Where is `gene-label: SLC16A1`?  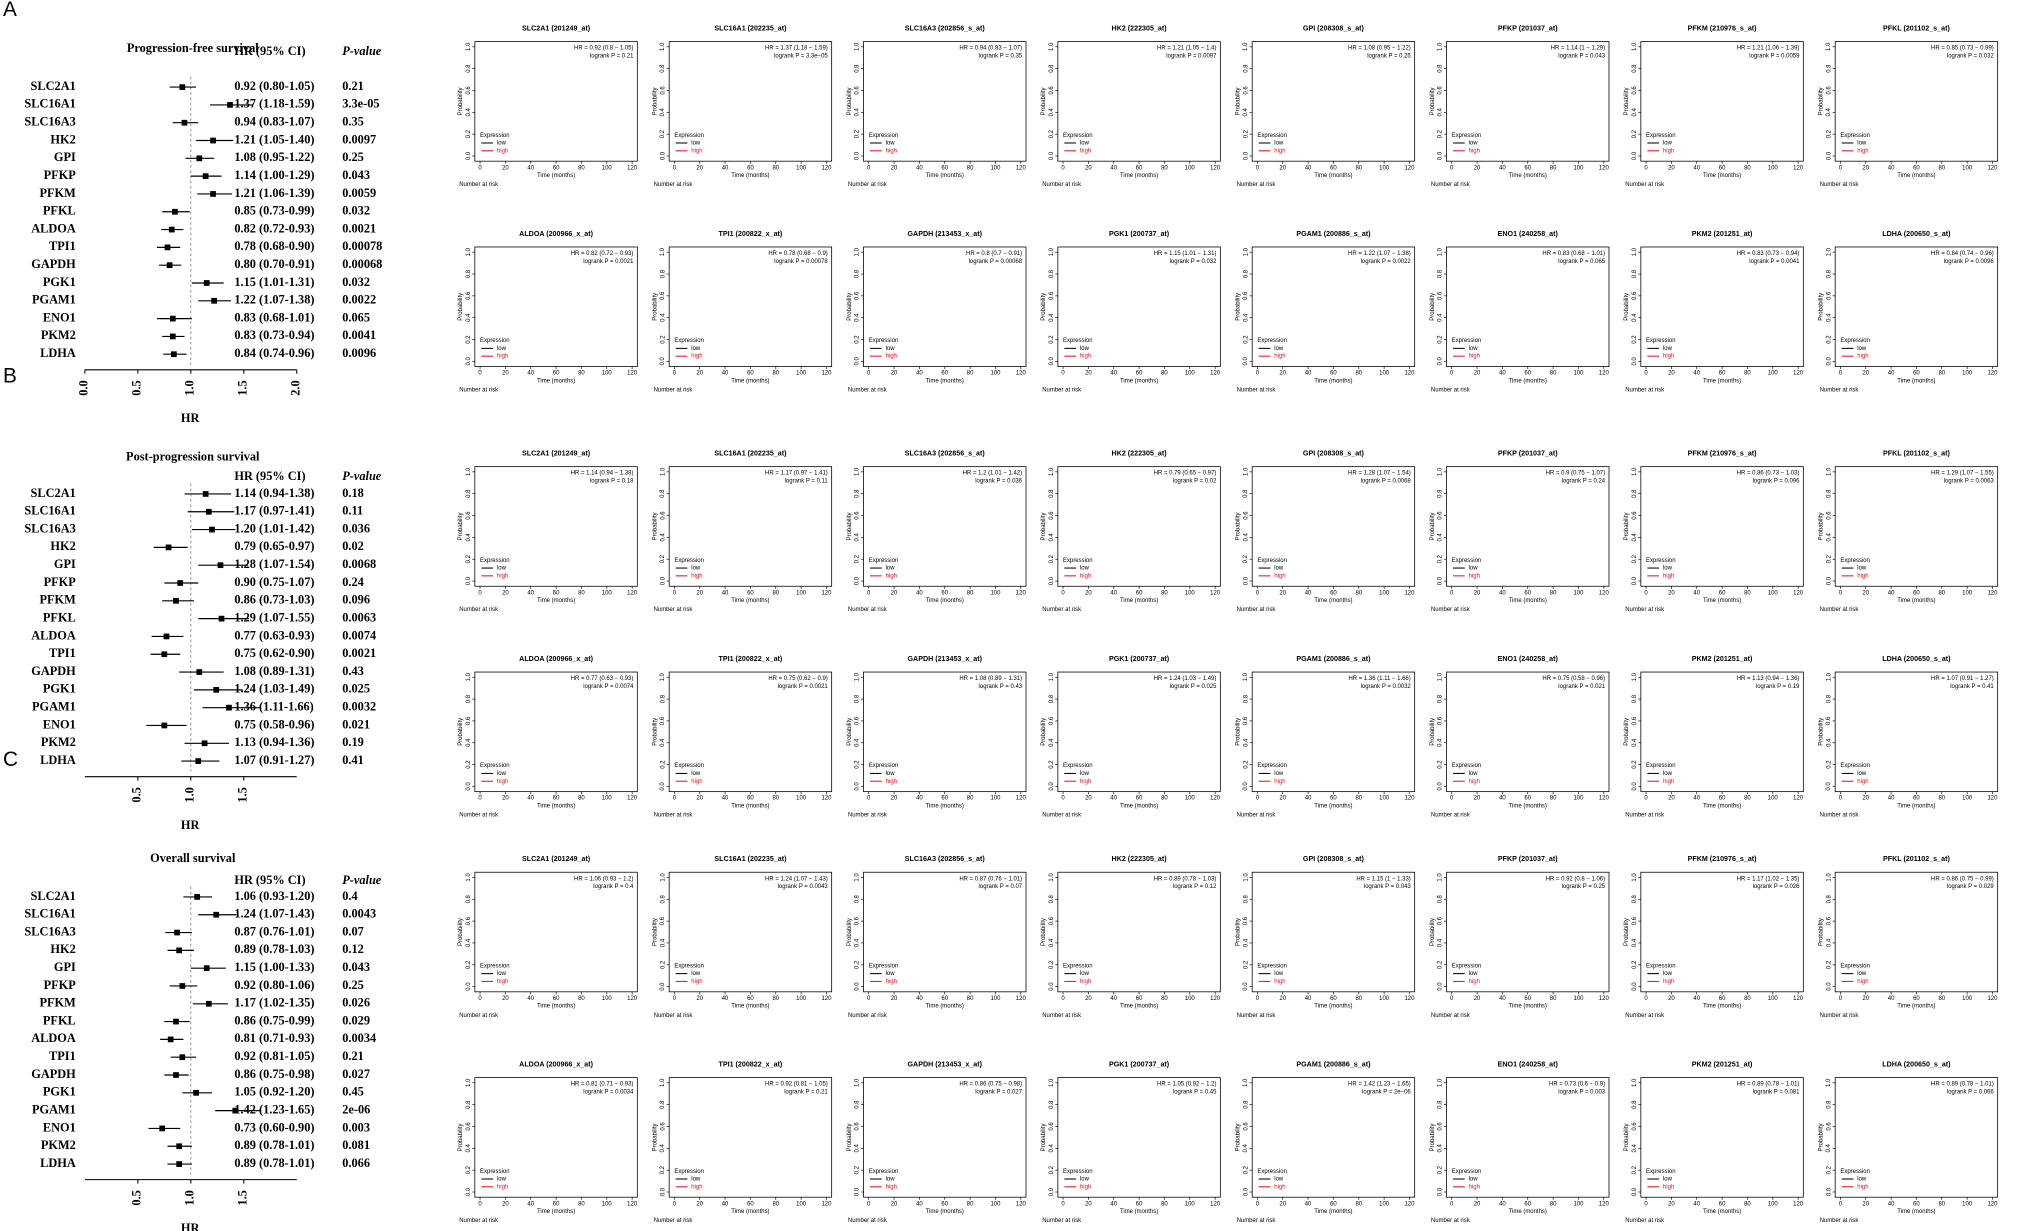
gene-label: SLC16A1 is located at coordinates (49, 914).